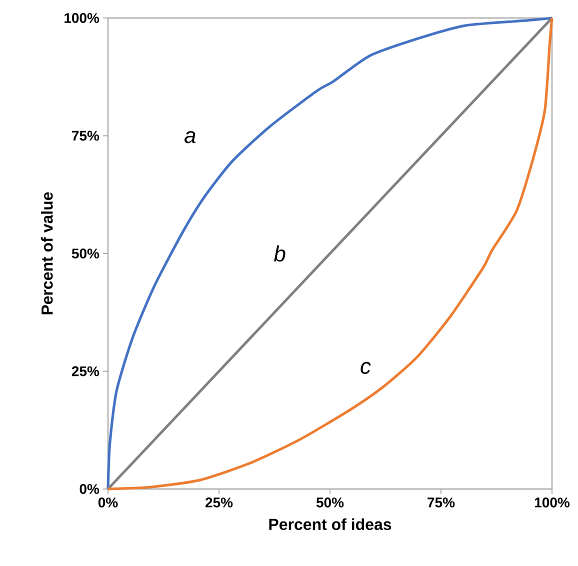 The image size is (578, 566). What do you see at coordinates (552, 503) in the screenshot?
I see `x-tick-label: 100%` at bounding box center [552, 503].